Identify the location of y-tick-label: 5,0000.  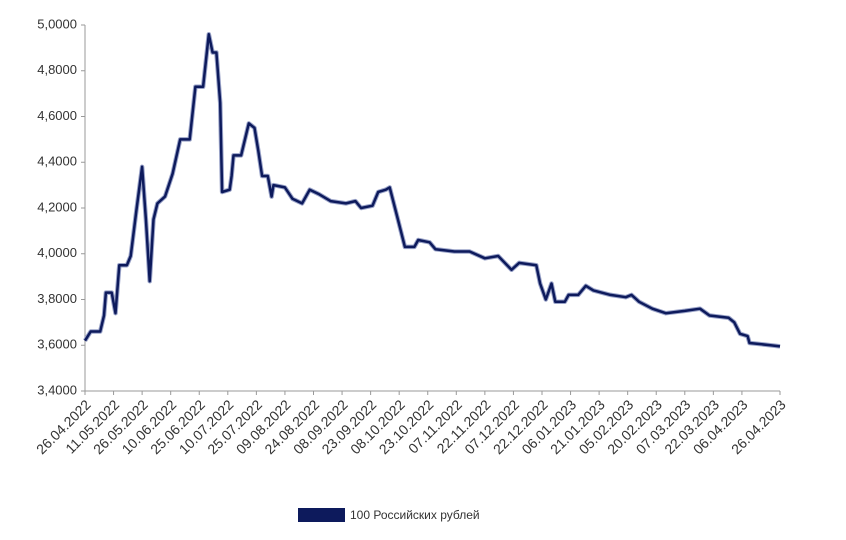
(57, 23).